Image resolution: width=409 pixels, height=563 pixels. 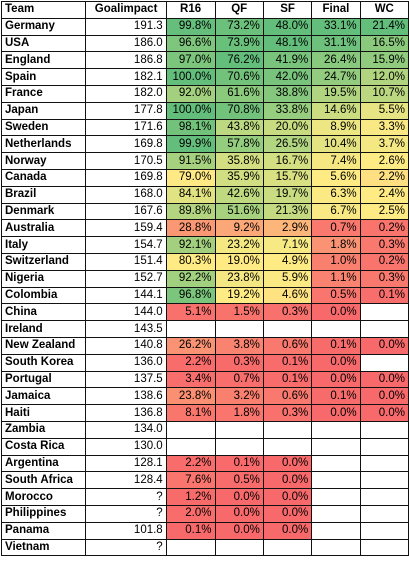 I want to click on r16-cell: 92.0%, so click(x=190, y=93).